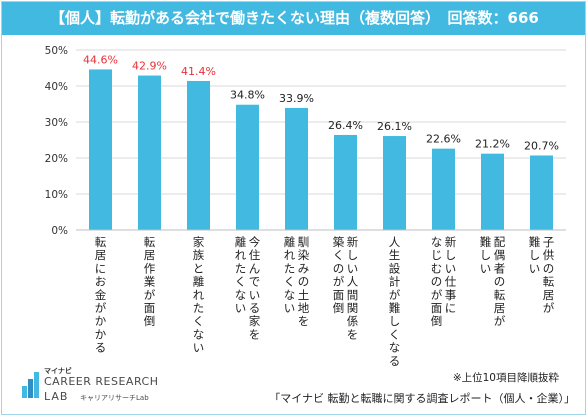 Image resolution: width=587 pixels, height=416 pixels. What do you see at coordinates (199, 268) in the screenshot?
I see `x-tick-char: と` at bounding box center [199, 268].